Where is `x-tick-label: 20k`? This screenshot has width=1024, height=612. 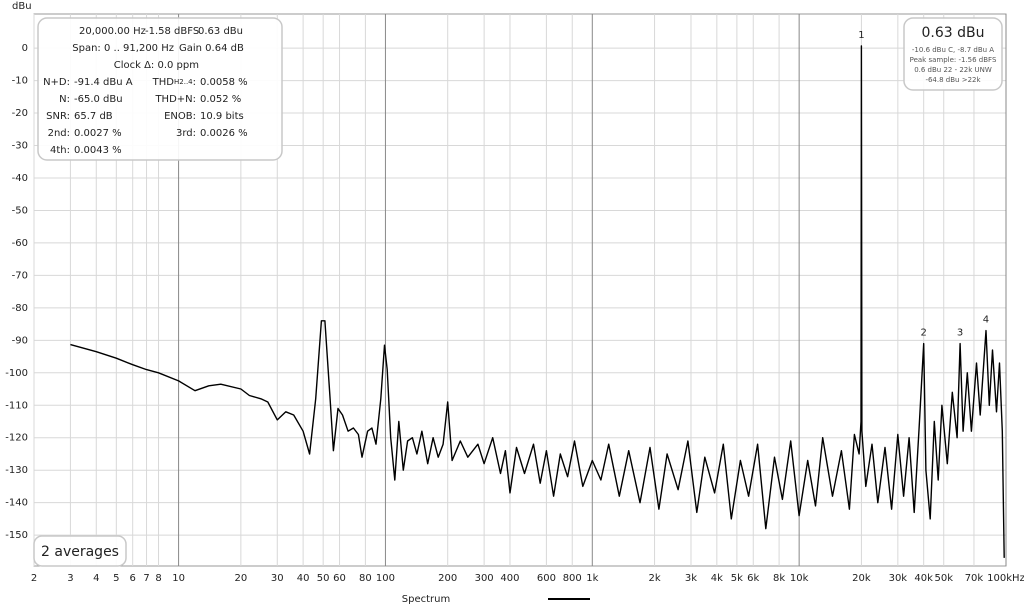
x-tick-label: 20k is located at coordinates (861, 578).